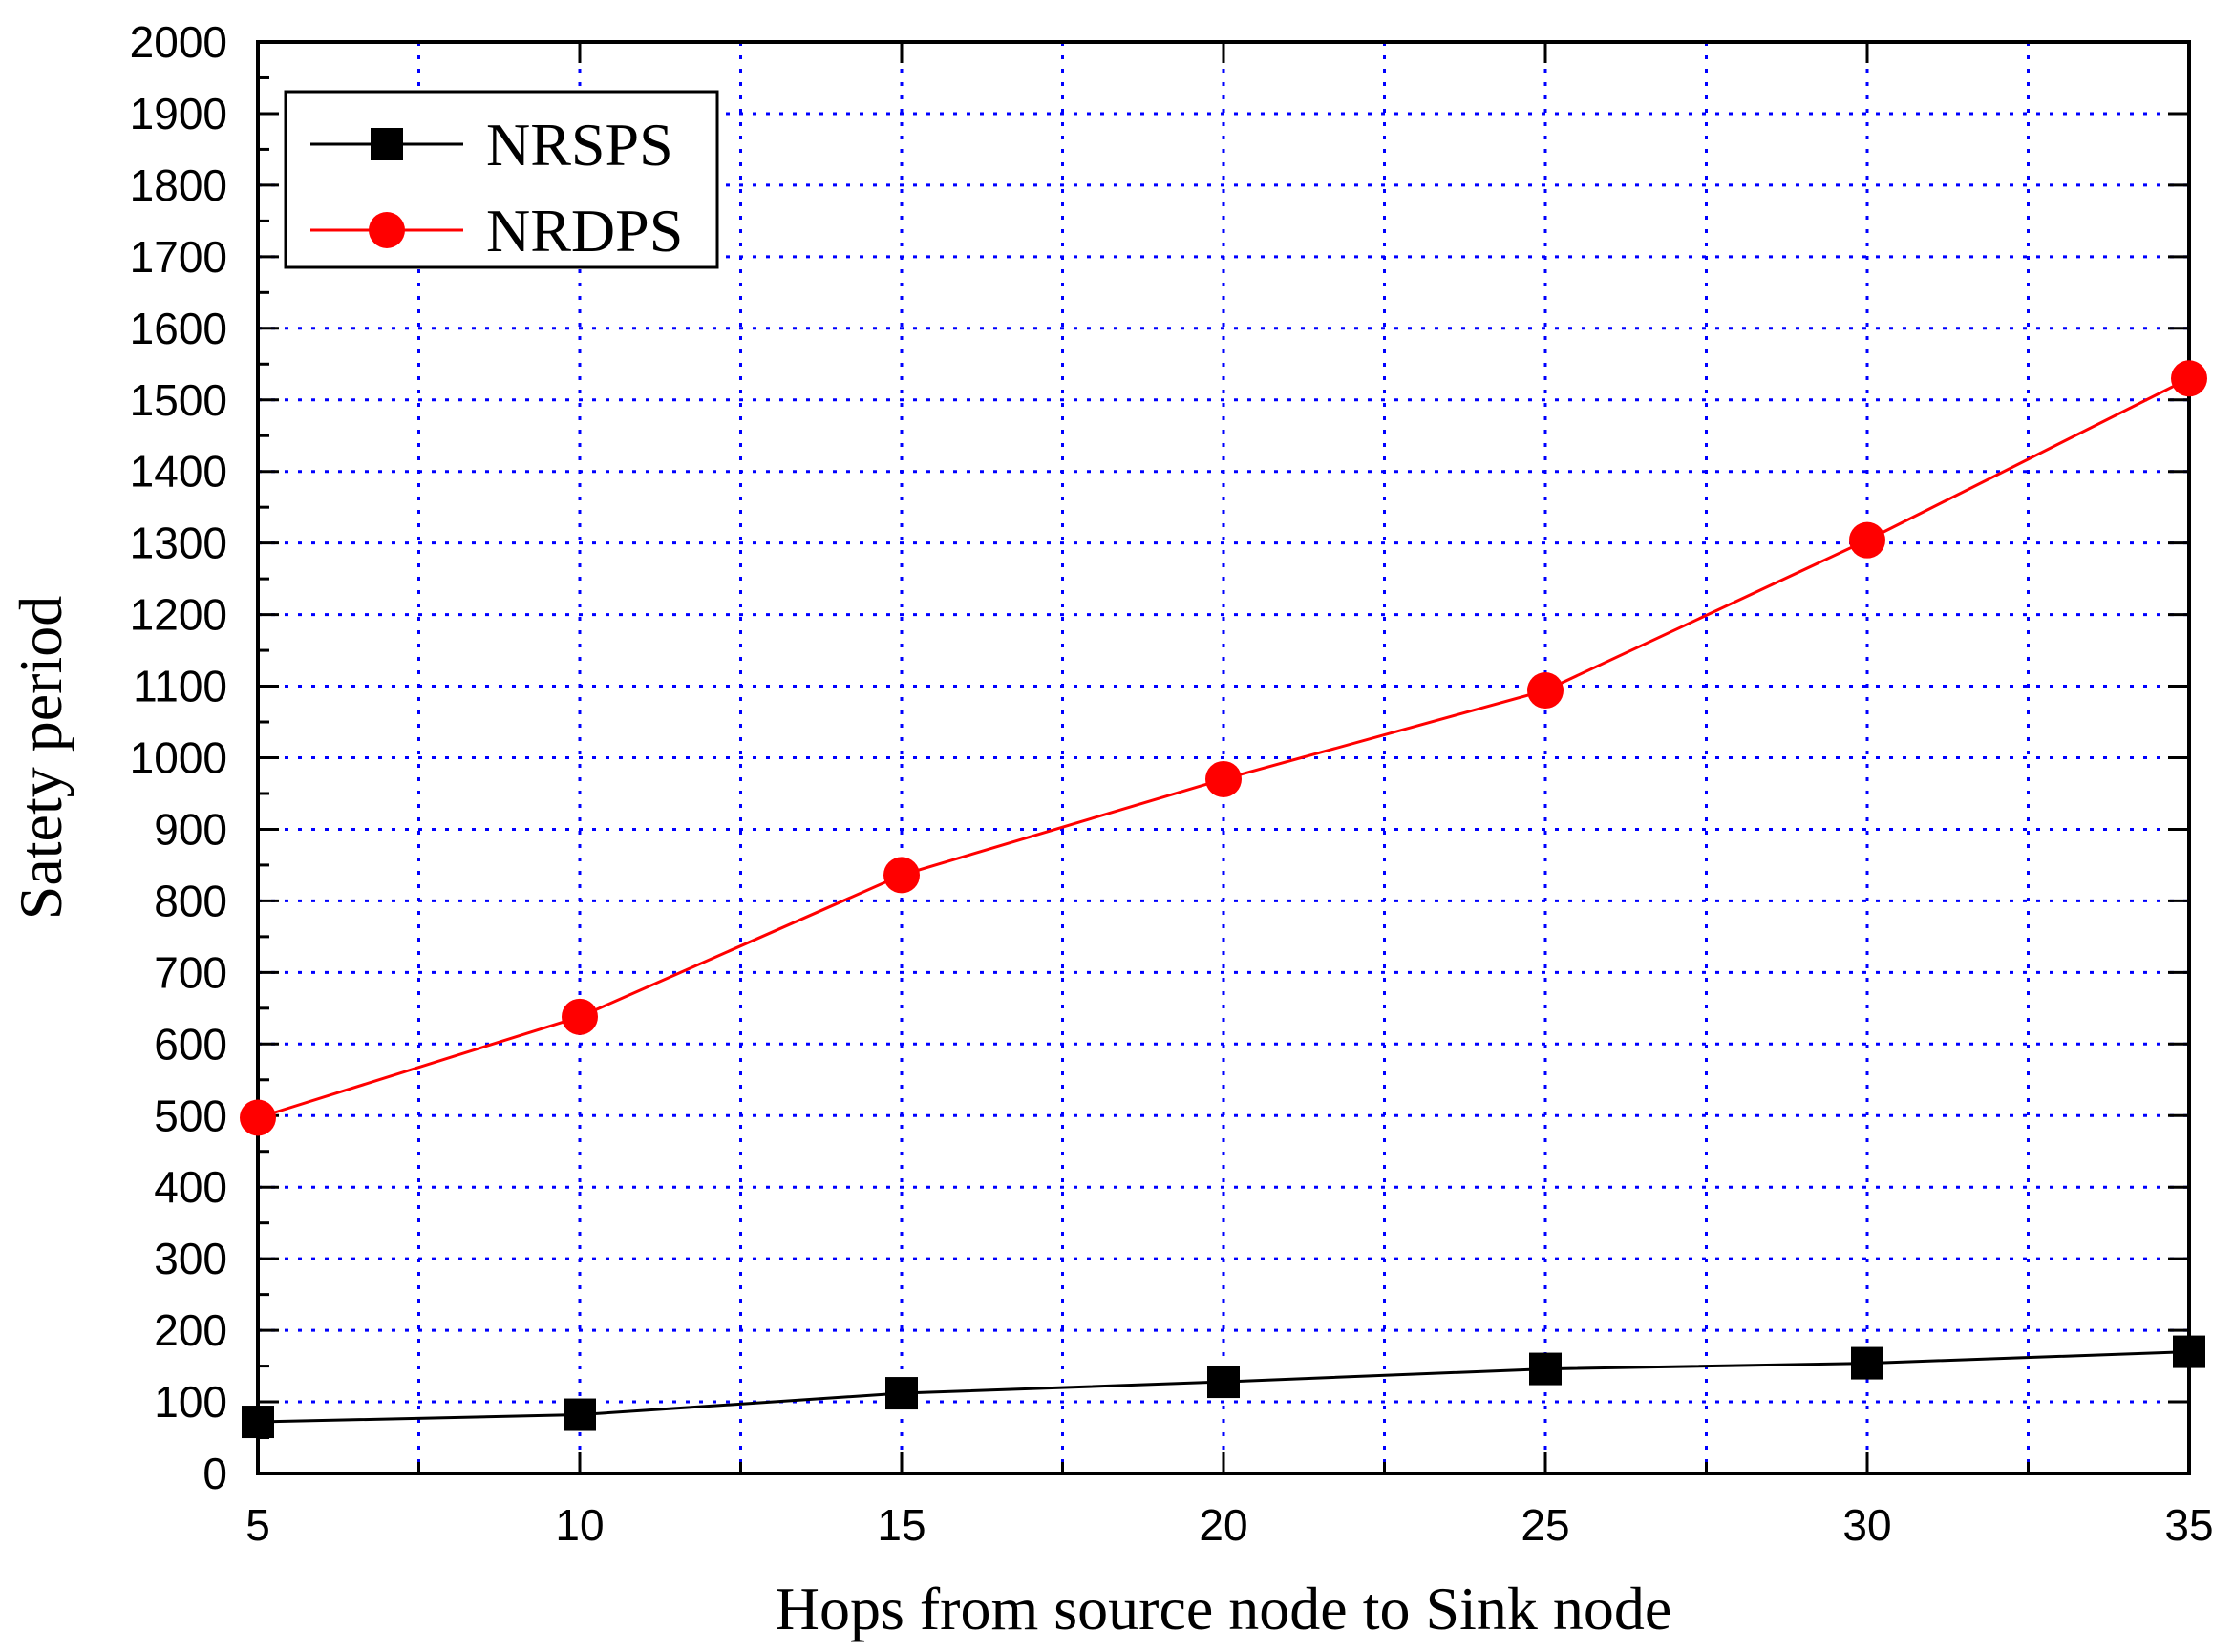  I want to click on y-tick-label: 1000, so click(178, 758).